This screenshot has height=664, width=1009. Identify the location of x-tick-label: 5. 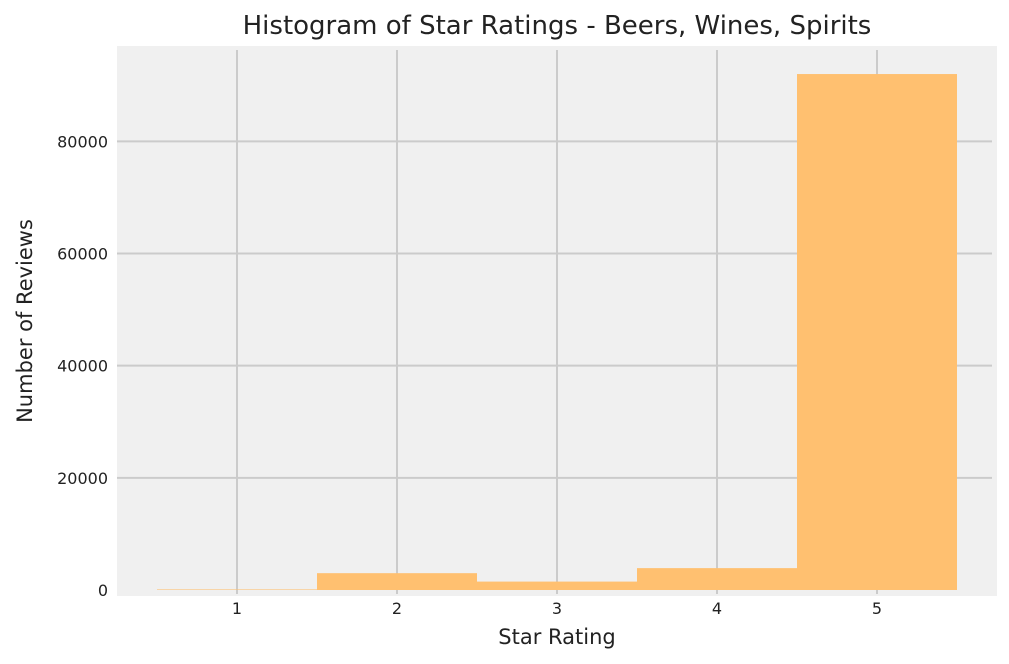
(877, 608).